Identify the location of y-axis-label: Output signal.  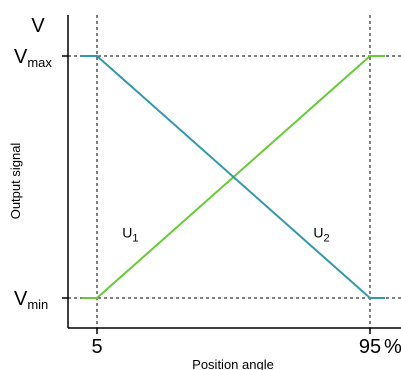
(15, 181).